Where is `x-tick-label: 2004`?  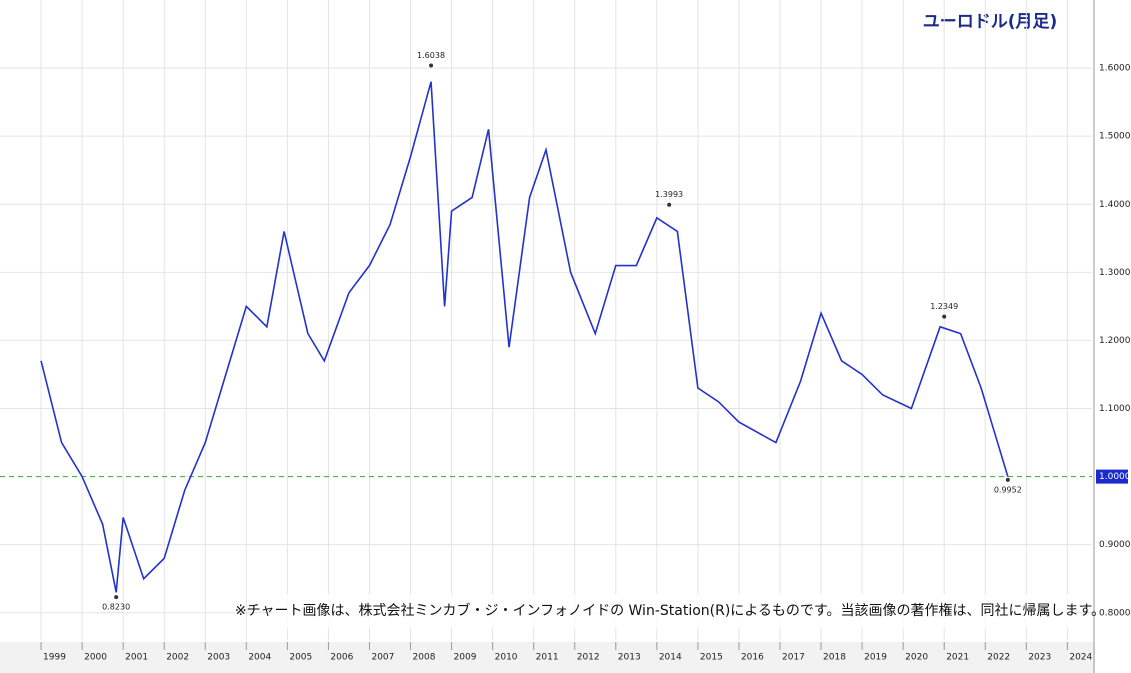 x-tick-label: 2004 is located at coordinates (259, 658).